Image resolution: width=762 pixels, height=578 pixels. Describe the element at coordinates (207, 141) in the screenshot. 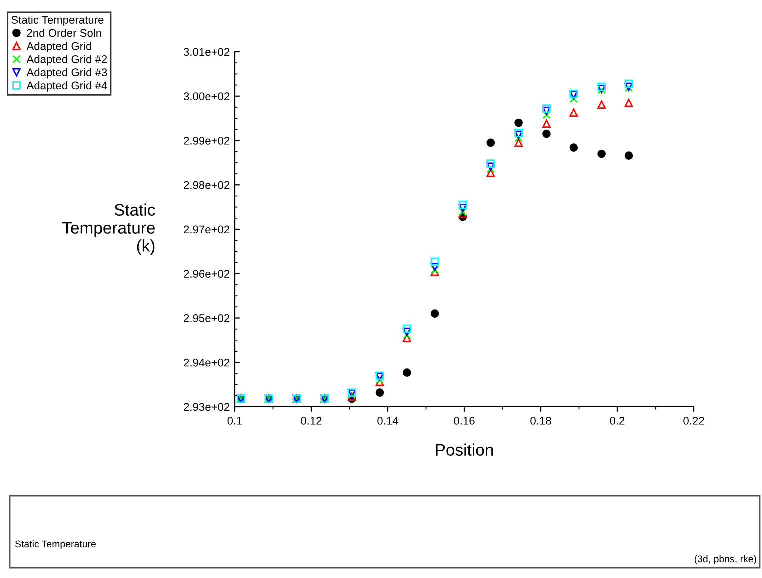

I see `y-tick-label: 2.99e+02` at that location.